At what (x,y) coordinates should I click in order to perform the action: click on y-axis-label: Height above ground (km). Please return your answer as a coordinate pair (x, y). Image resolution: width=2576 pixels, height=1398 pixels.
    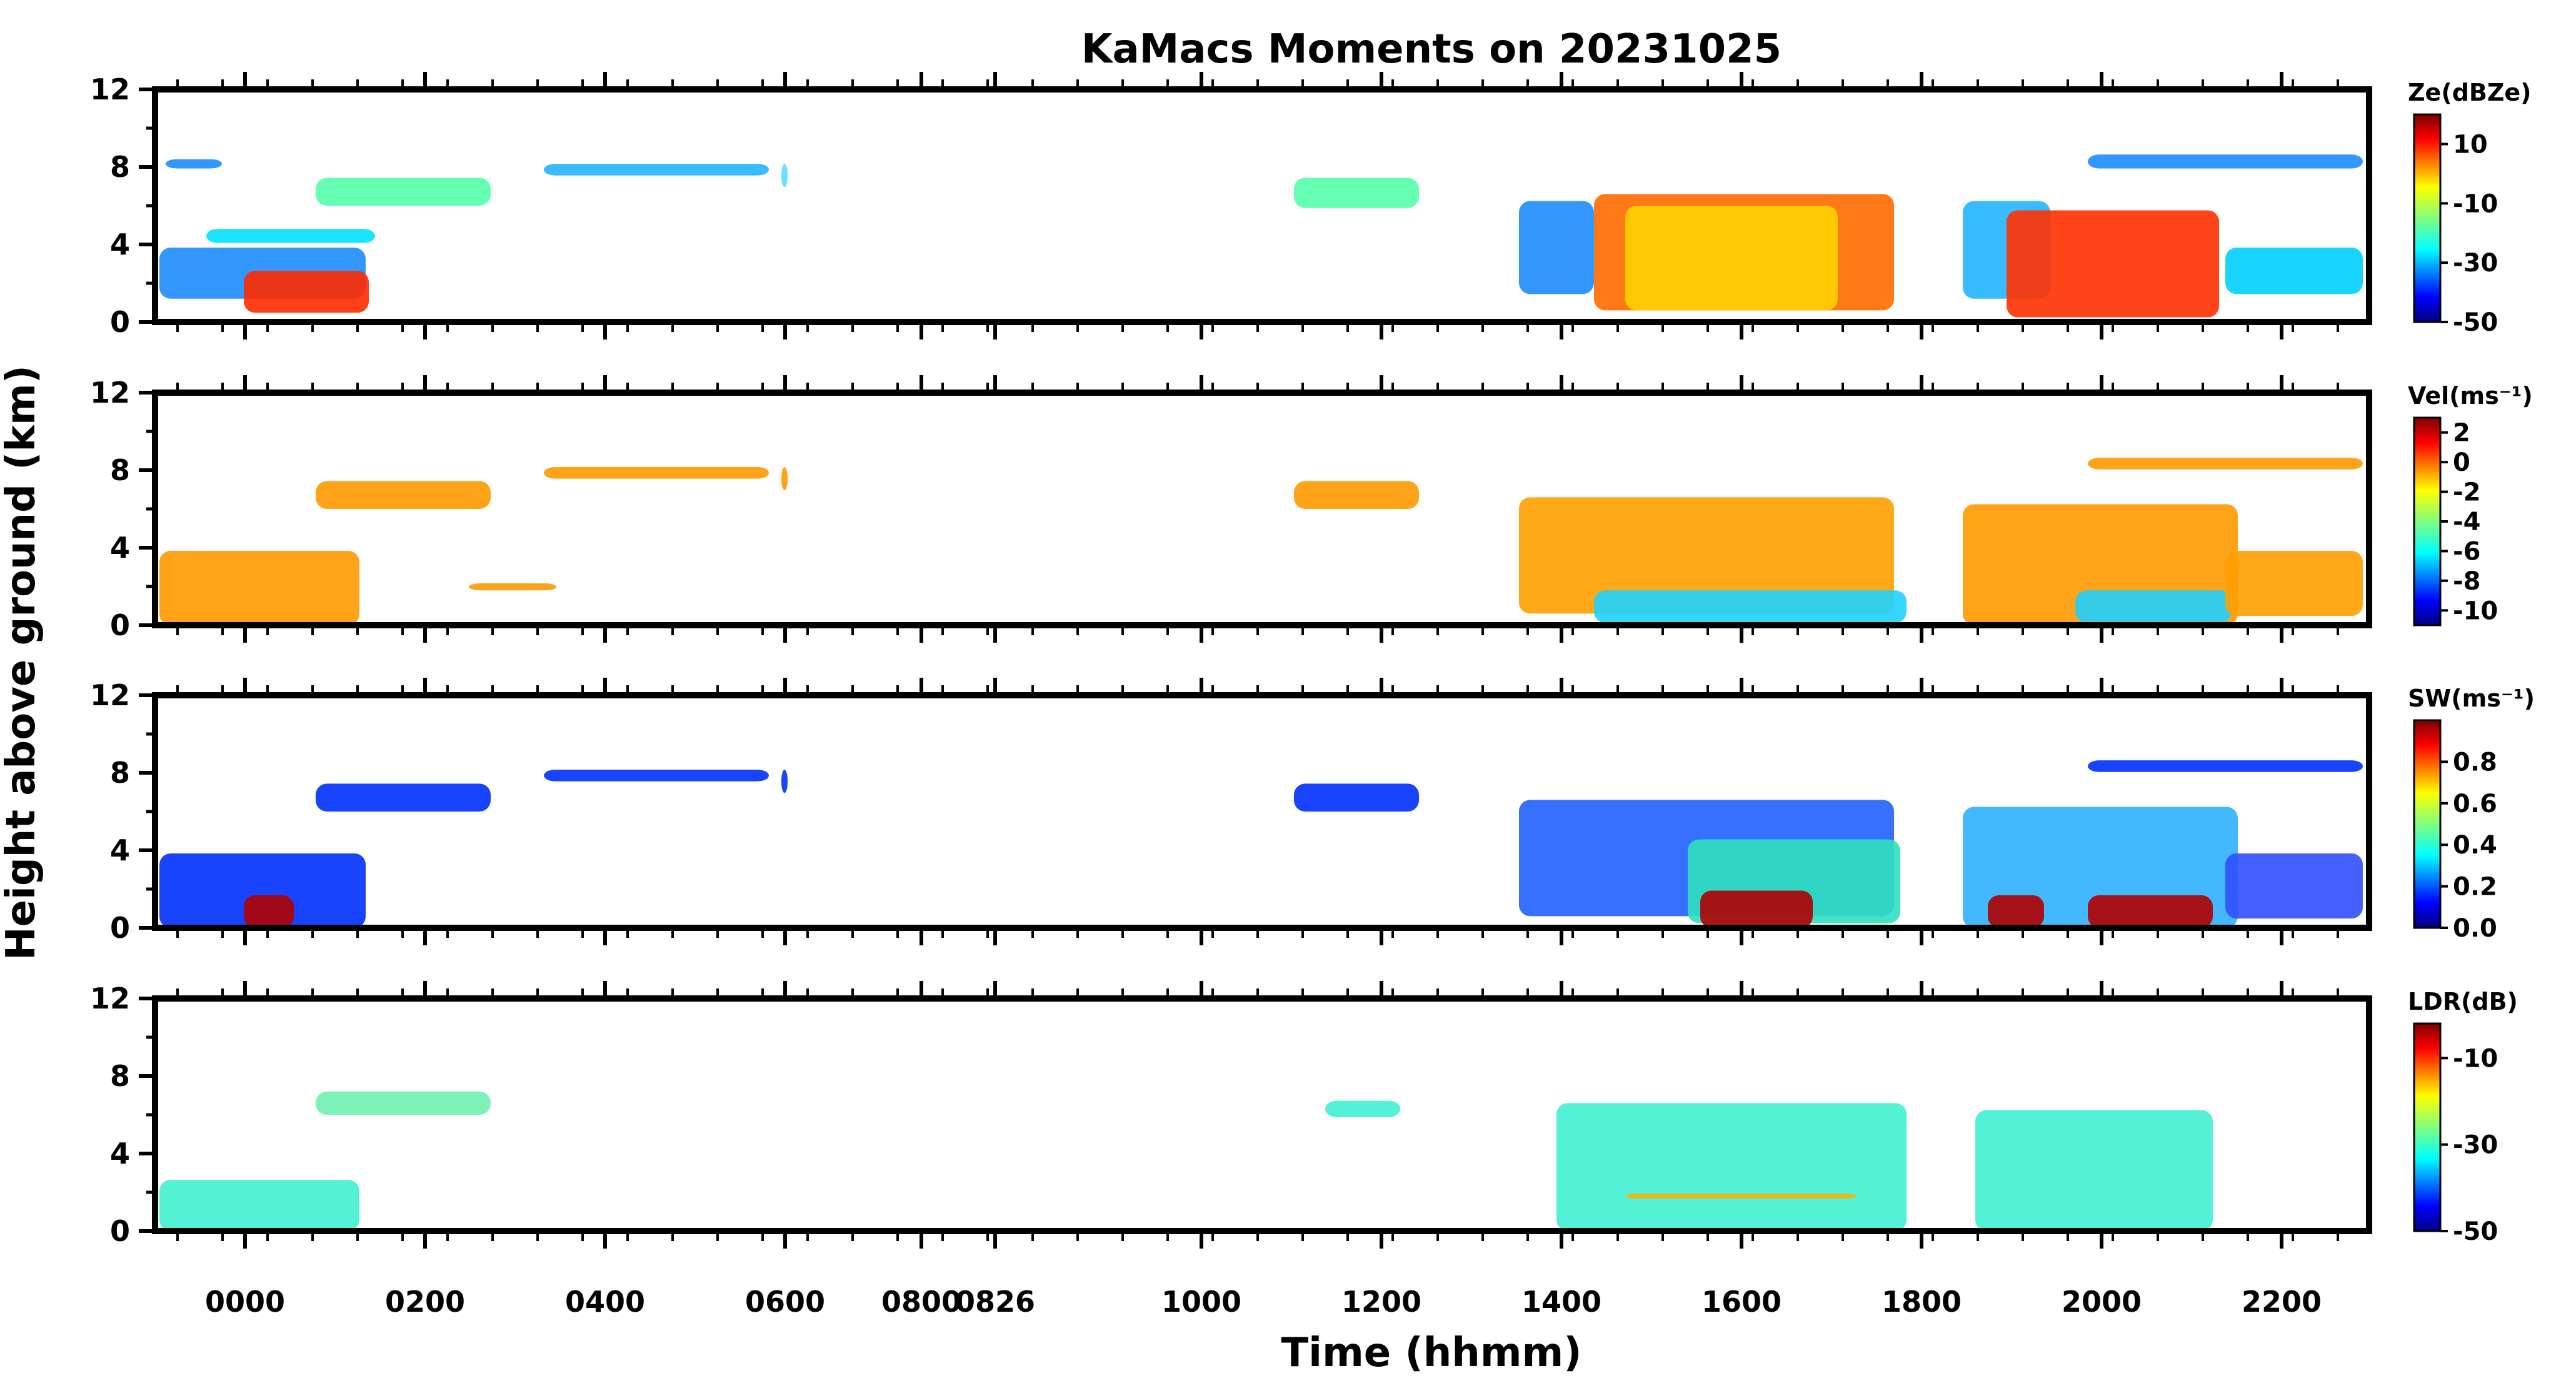
    Looking at the image, I should click on (22, 662).